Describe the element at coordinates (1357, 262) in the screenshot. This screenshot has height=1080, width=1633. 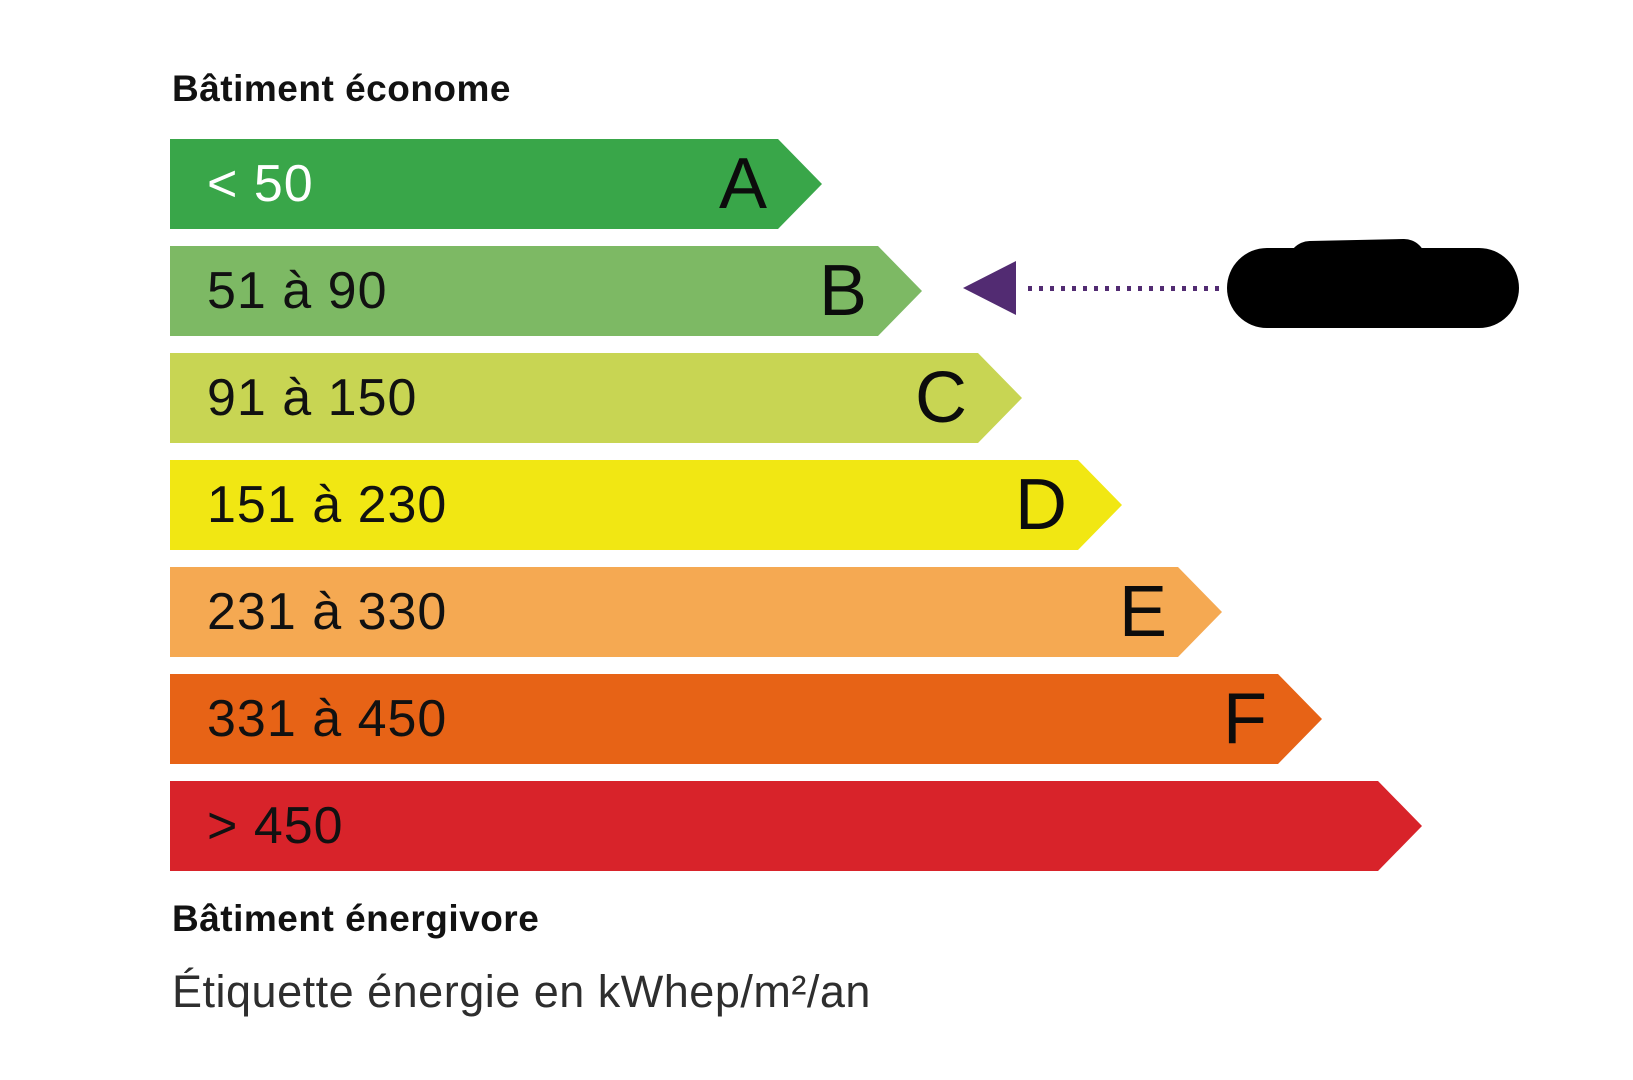
I see `redacted-value-blob-bump` at that location.